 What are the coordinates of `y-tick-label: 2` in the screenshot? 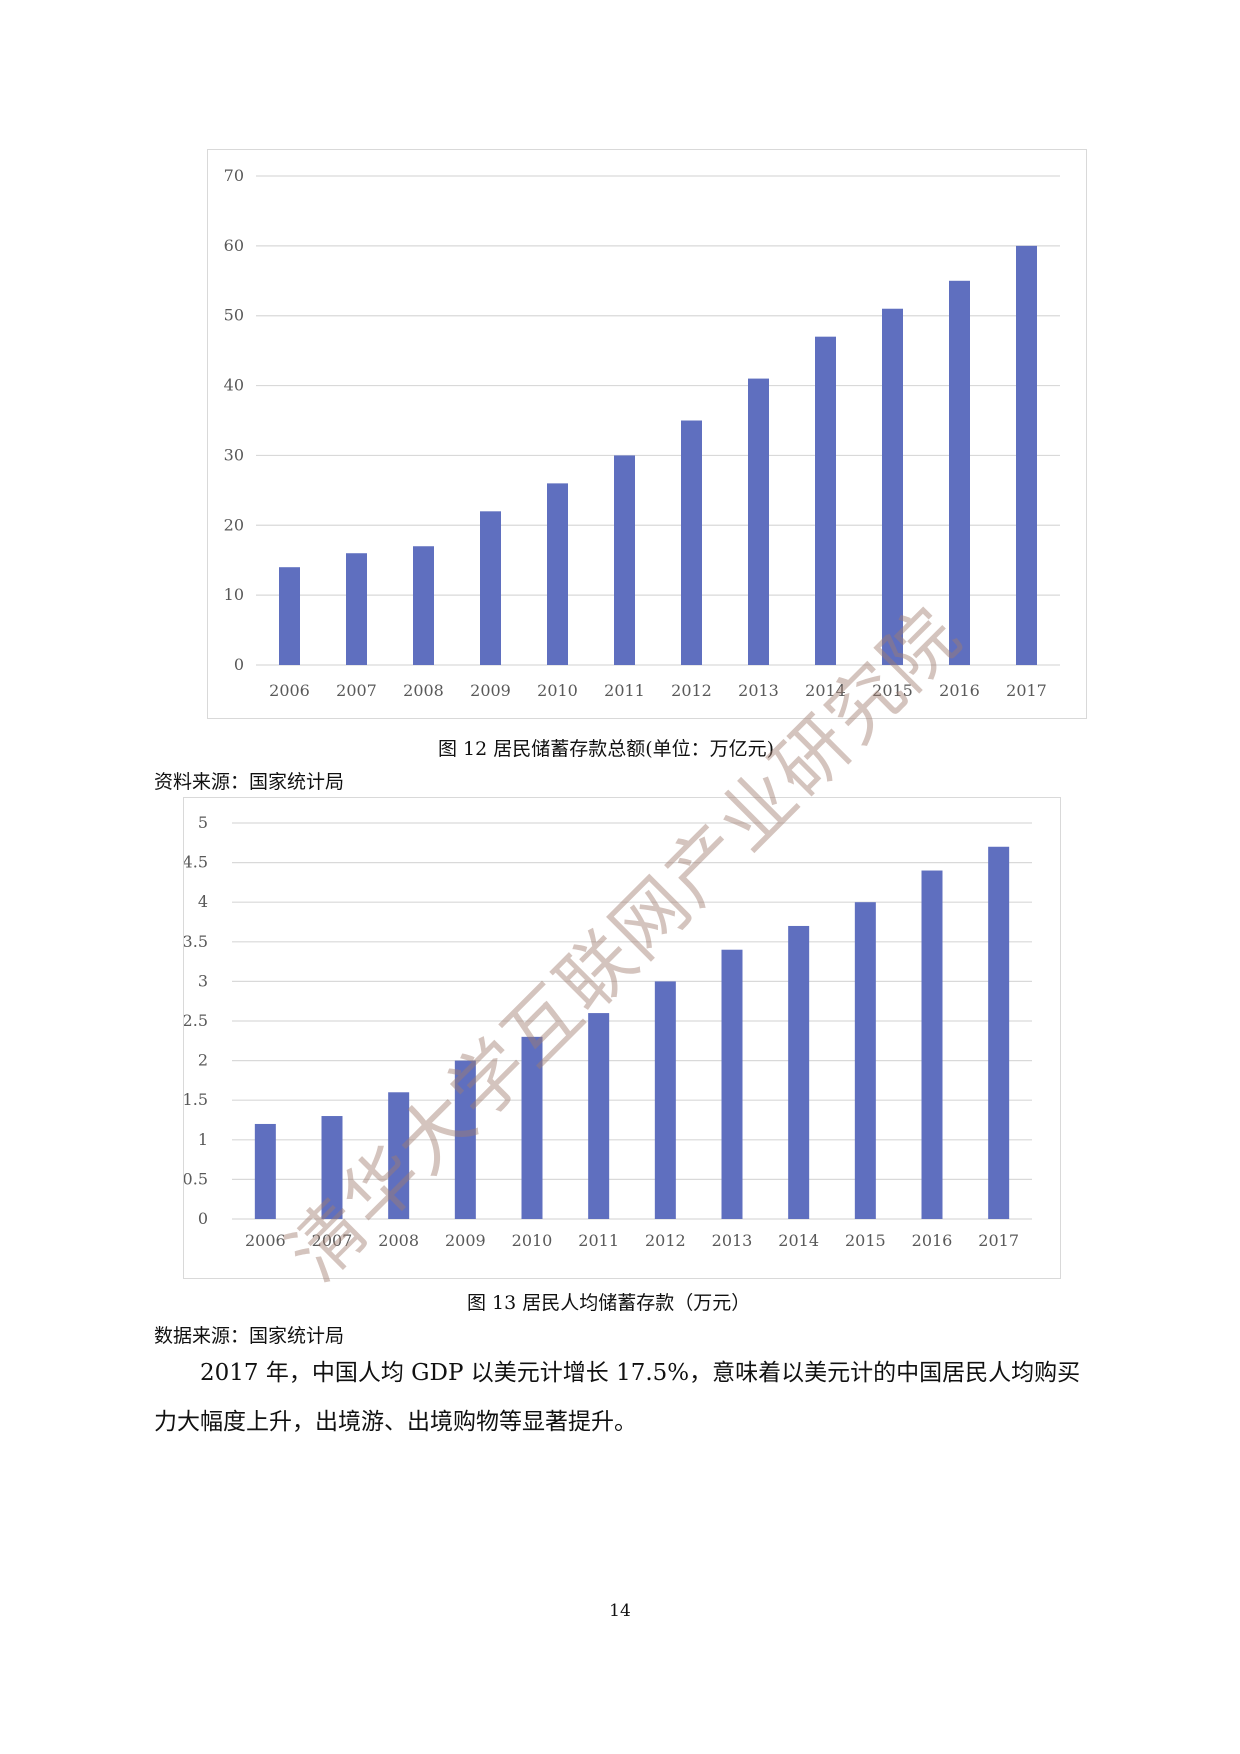 It's located at (203, 1060).